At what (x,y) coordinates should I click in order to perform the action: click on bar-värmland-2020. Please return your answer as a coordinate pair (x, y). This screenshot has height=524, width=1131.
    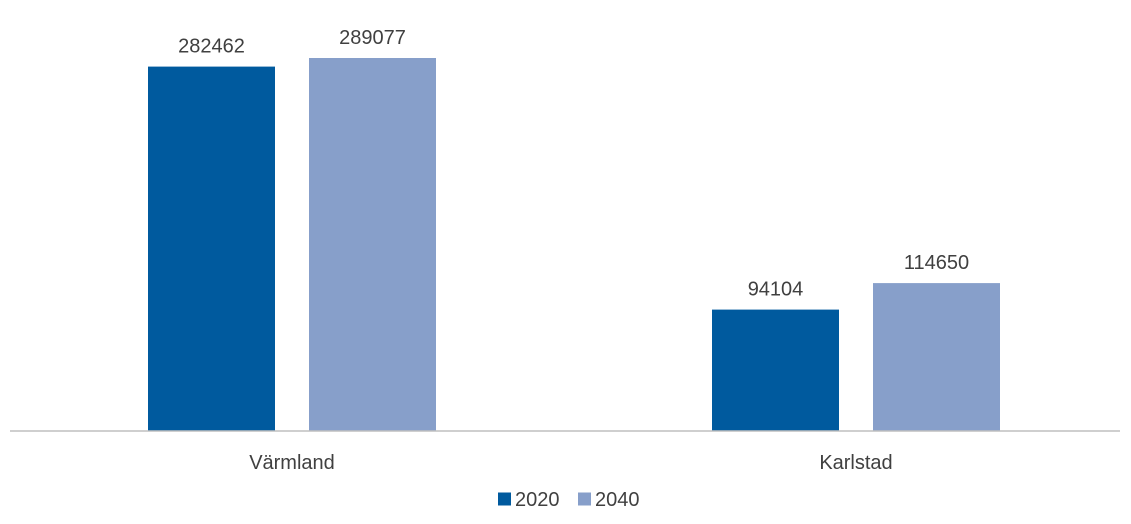
    Looking at the image, I should click on (211, 248).